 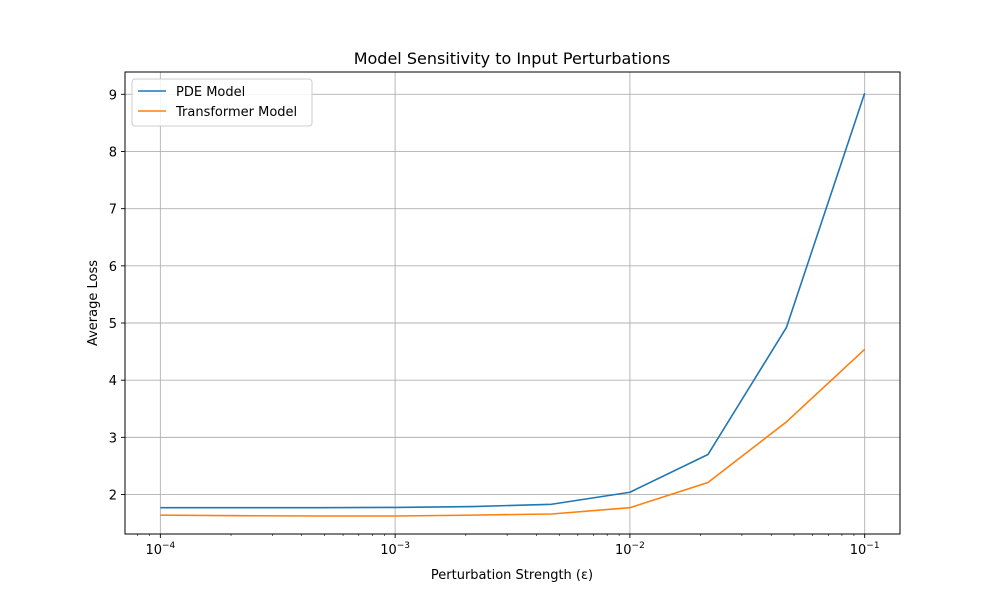 What do you see at coordinates (512, 575) in the screenshot?
I see `x-axis-label: Perturbation Strength (ε)` at bounding box center [512, 575].